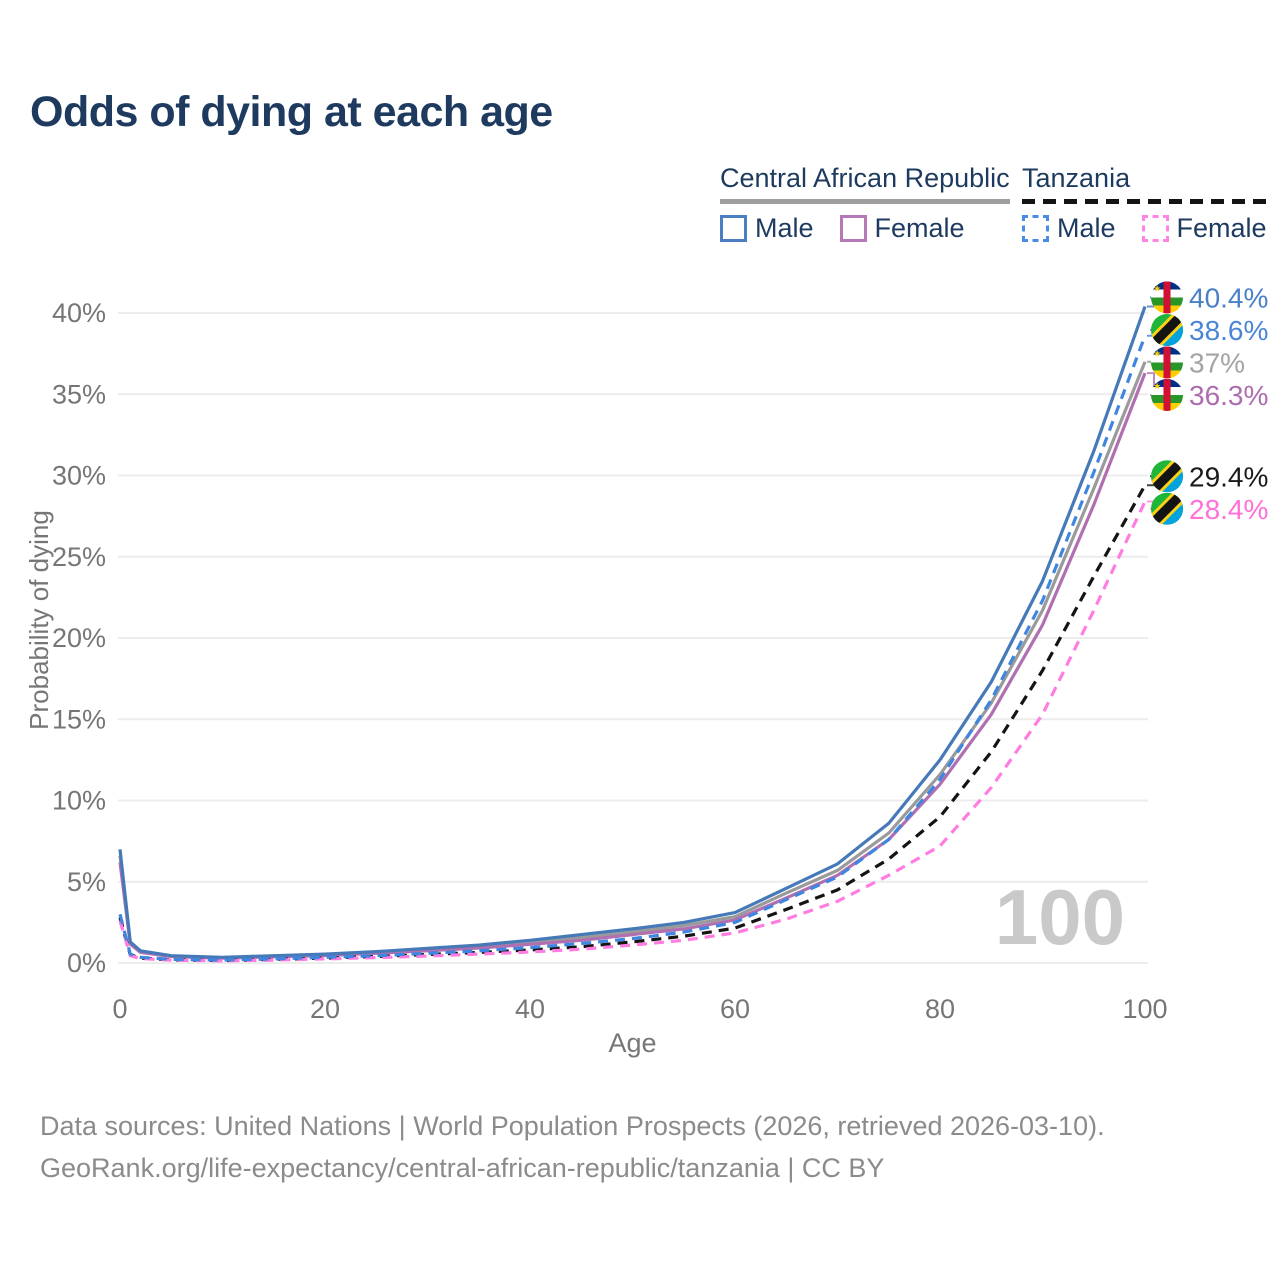  I want to click on legend-group-tanzania: Tanzania Male Female, so click(1144, 203).